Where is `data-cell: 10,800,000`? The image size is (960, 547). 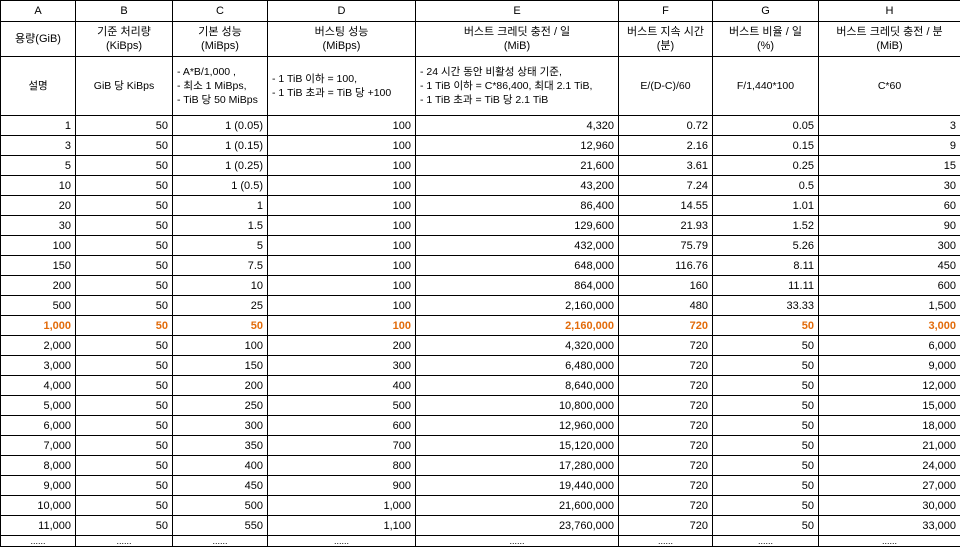
data-cell: 10,800,000 is located at coordinates (517, 406).